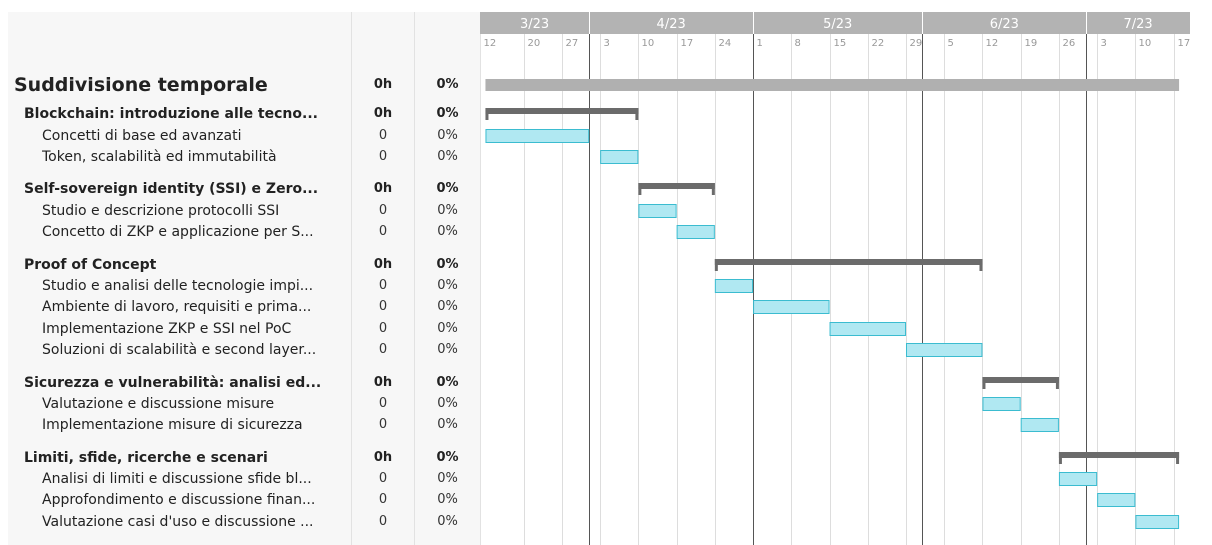 The image size is (1212, 545). Describe the element at coordinates (414, 278) in the screenshot. I see `column-separator-percent` at that location.